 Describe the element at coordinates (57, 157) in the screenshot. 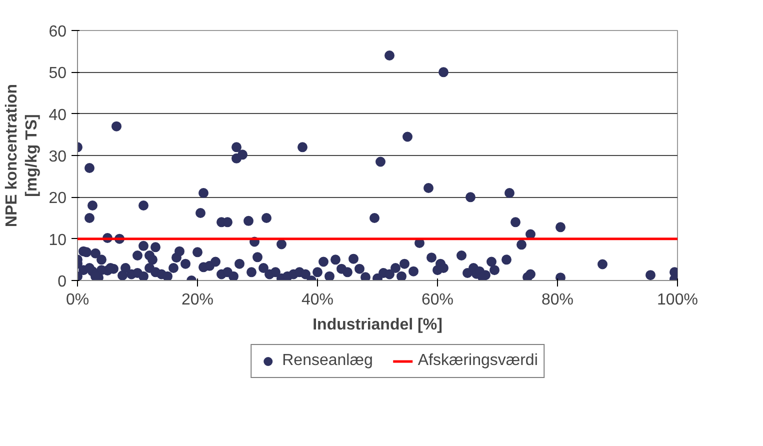

I see `y-tick-label: 30` at that location.